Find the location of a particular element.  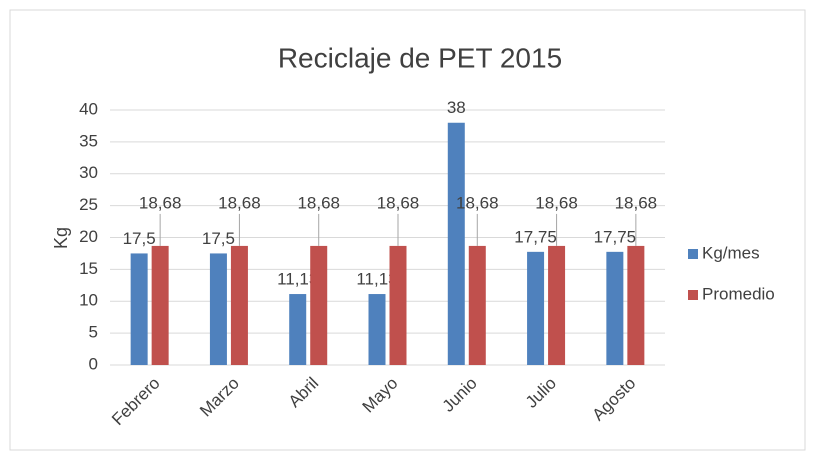

y-tick-label: 10 is located at coordinates (88, 300).